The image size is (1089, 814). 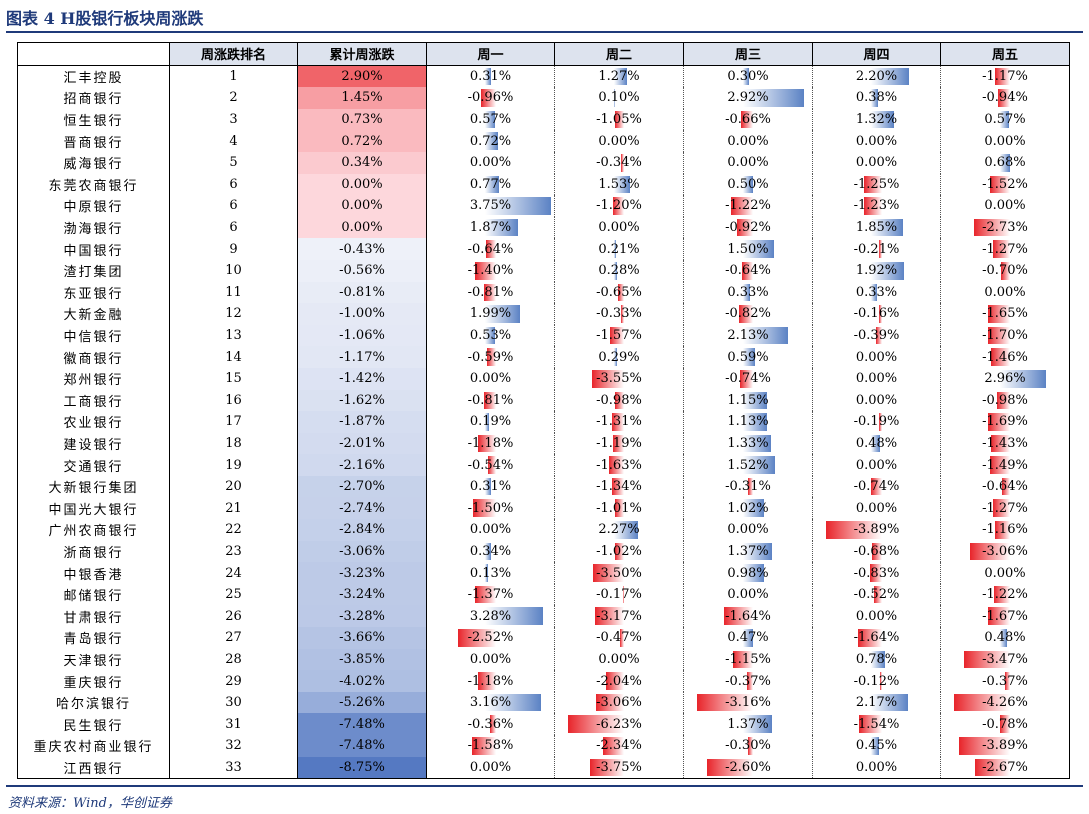 What do you see at coordinates (233, 768) in the screenshot?
I see `rank-cell: 33` at bounding box center [233, 768].